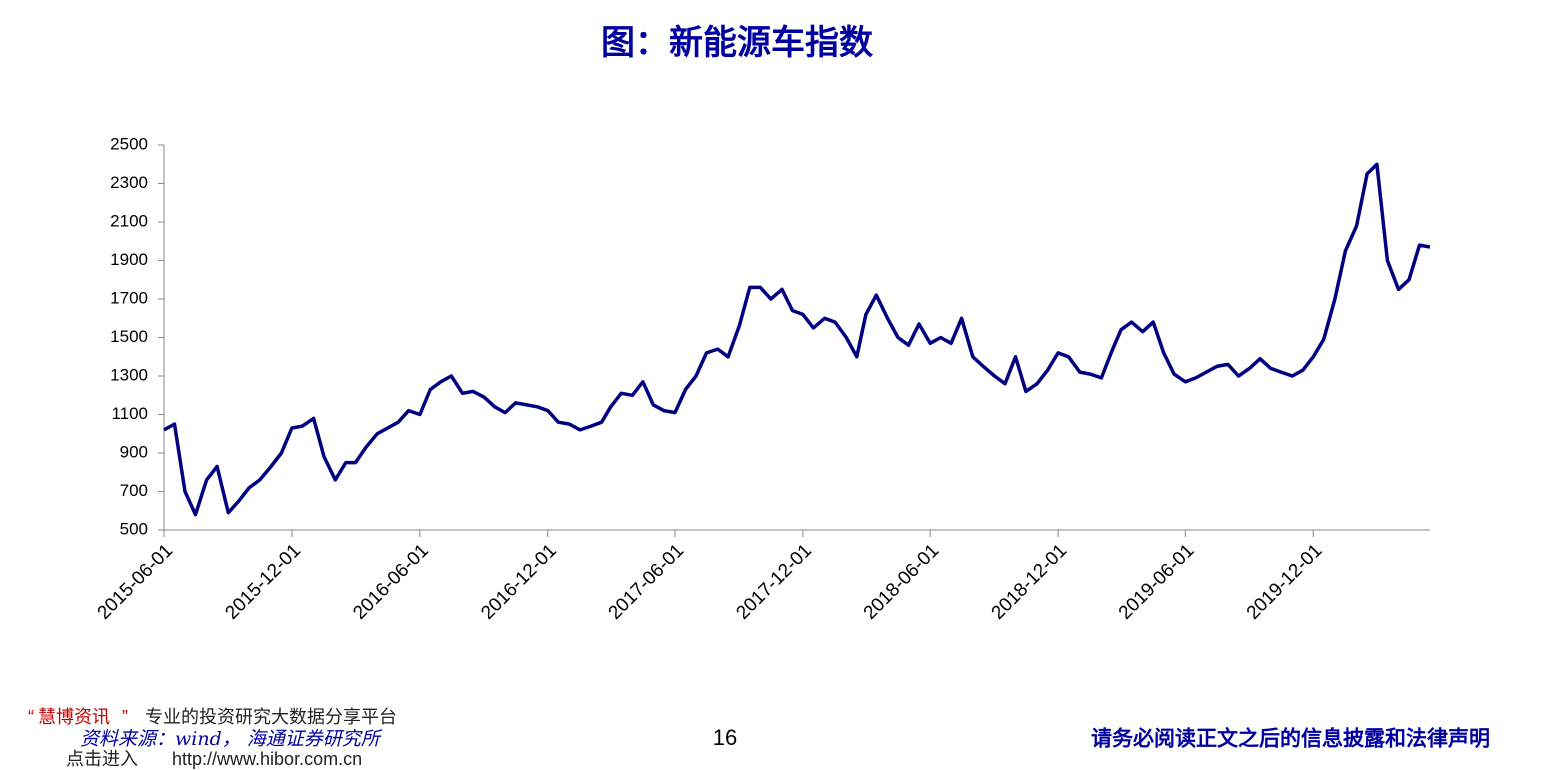 This screenshot has height=770, width=1560. What do you see at coordinates (129, 143) in the screenshot?
I see `y-tick-label: 2500` at bounding box center [129, 143].